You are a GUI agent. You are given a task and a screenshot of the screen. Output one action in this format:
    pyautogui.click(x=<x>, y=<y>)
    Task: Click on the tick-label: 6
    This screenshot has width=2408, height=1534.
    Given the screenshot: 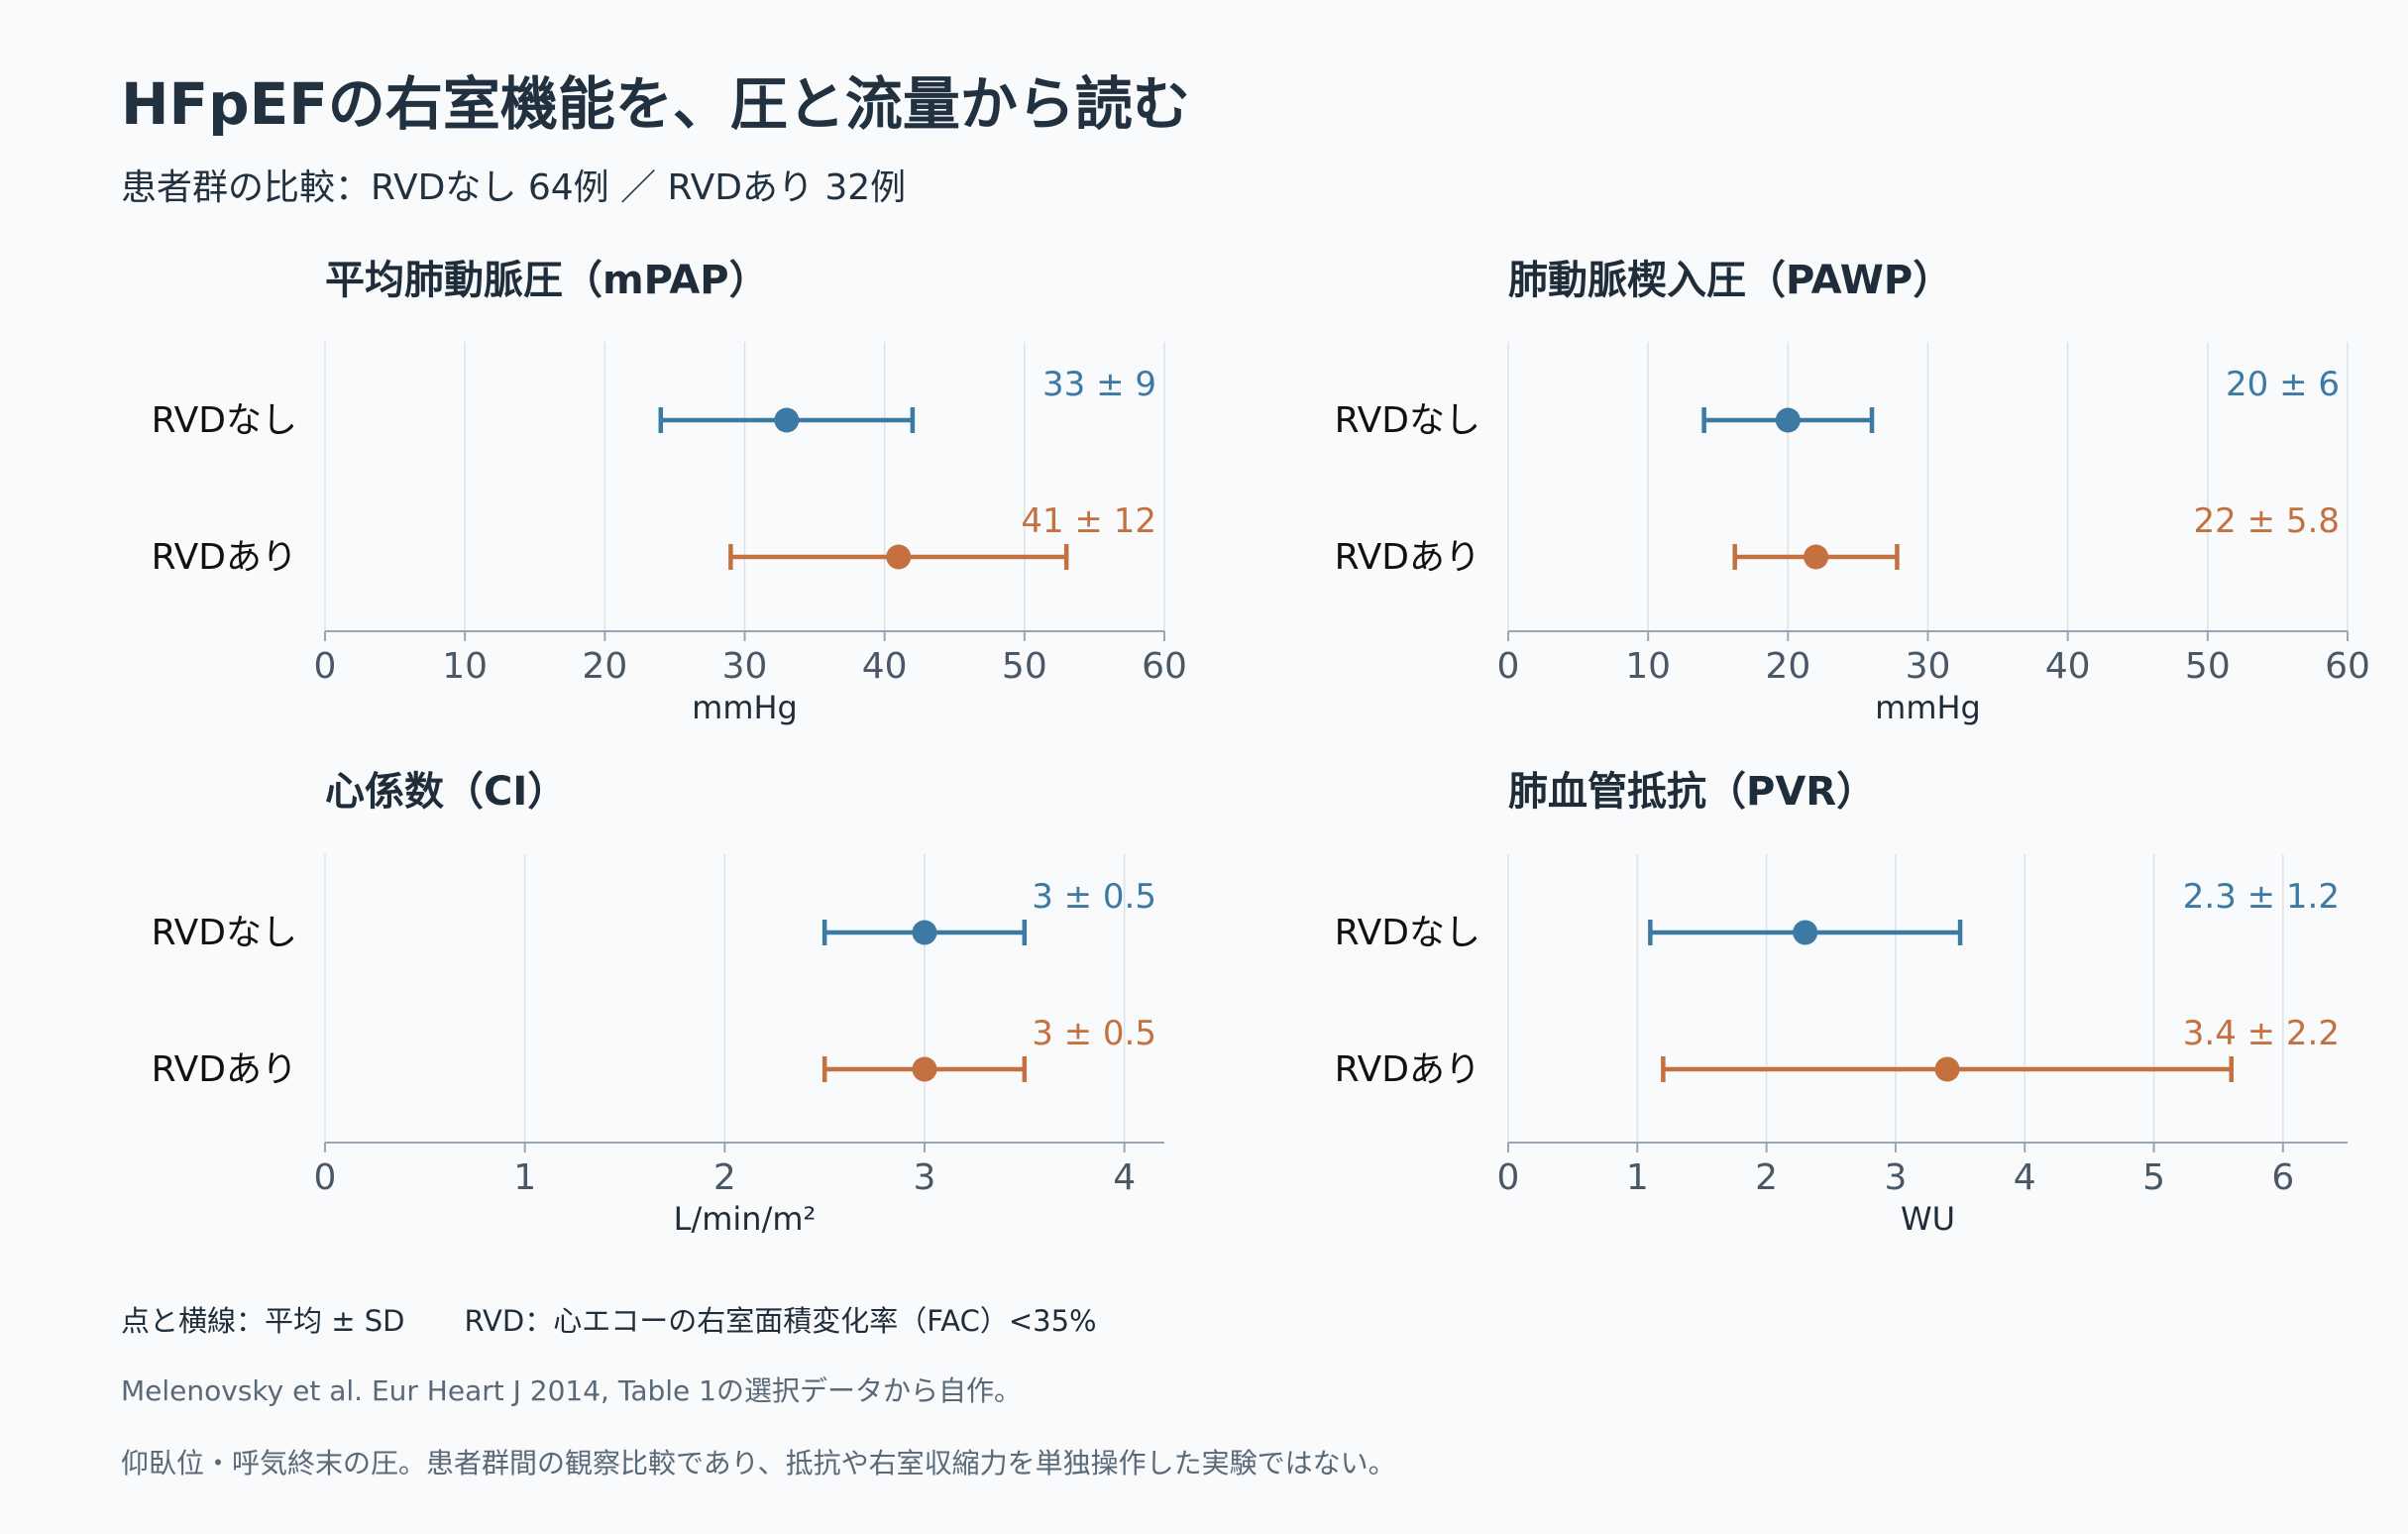 What is the action you would take?
    pyautogui.click(x=2282, y=1177)
    